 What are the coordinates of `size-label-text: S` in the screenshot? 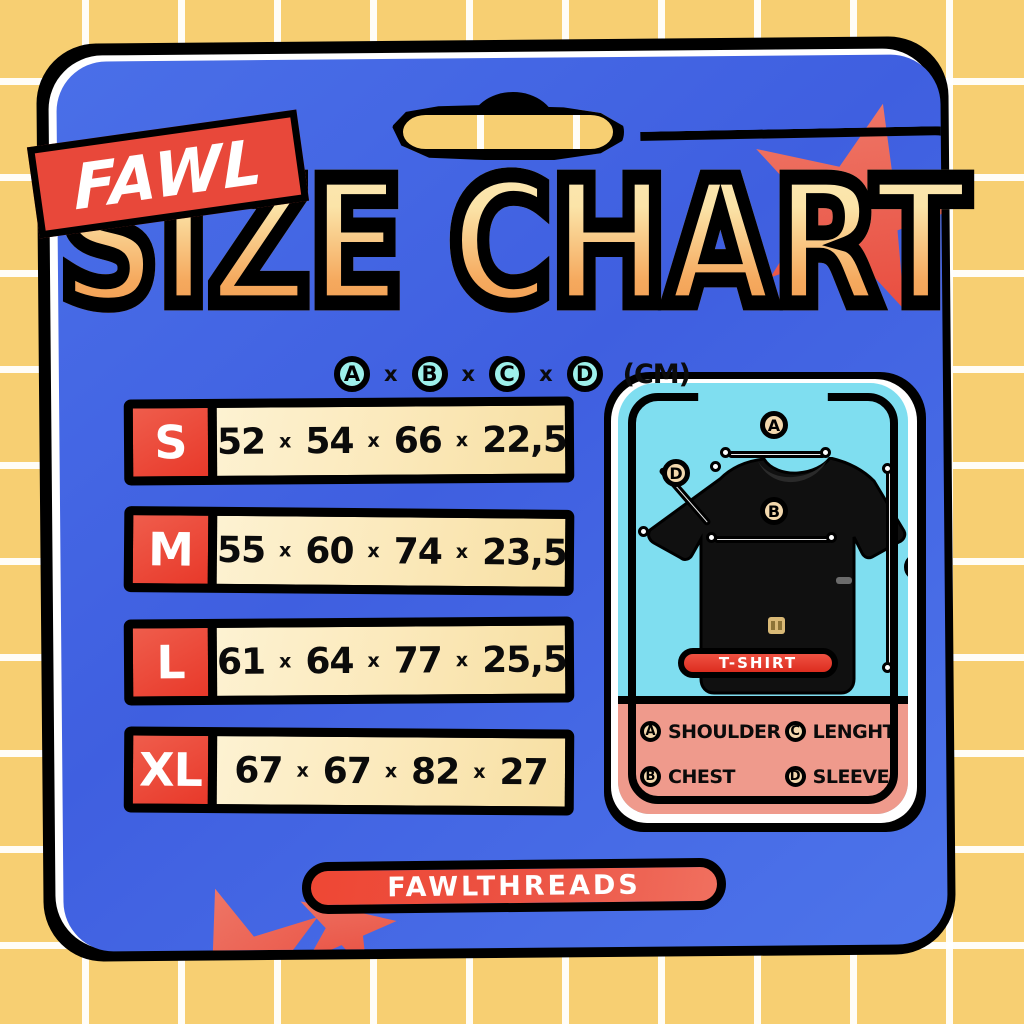 It's located at (170, 442).